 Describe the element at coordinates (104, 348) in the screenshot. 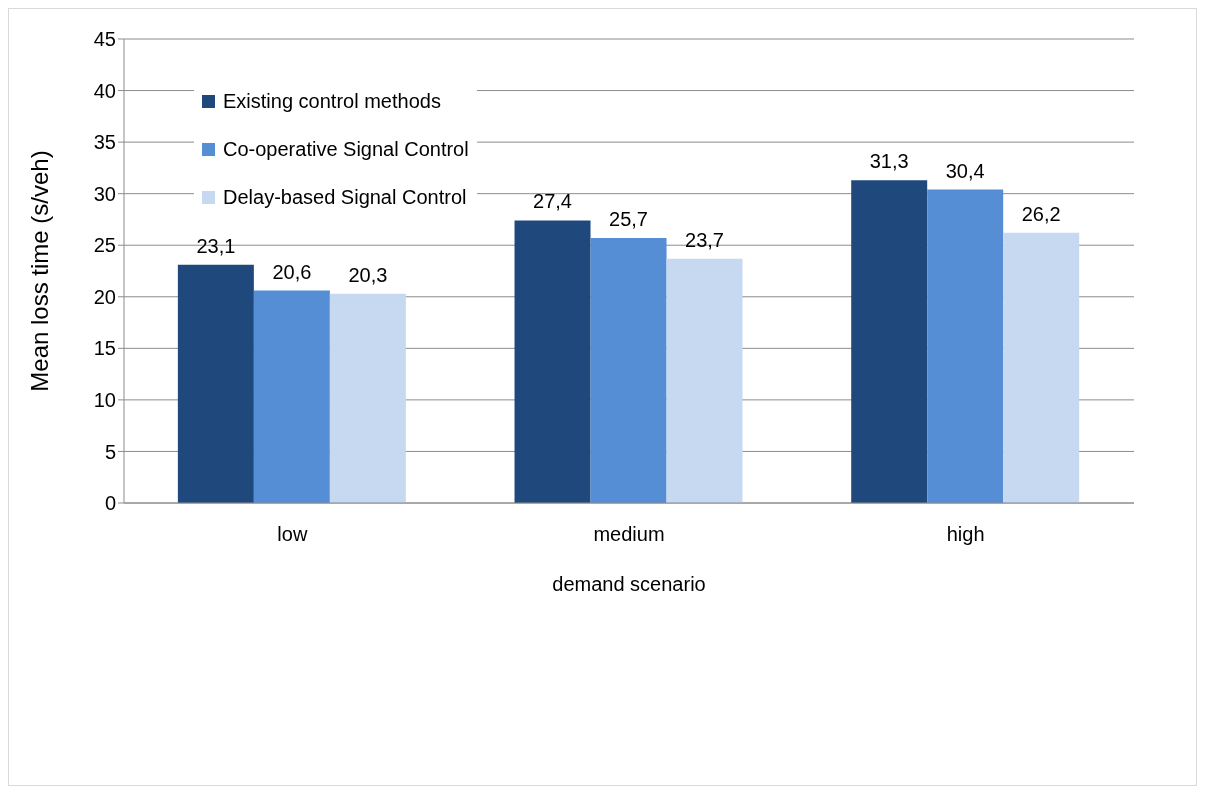

I see `y-tick-label: 15` at that location.